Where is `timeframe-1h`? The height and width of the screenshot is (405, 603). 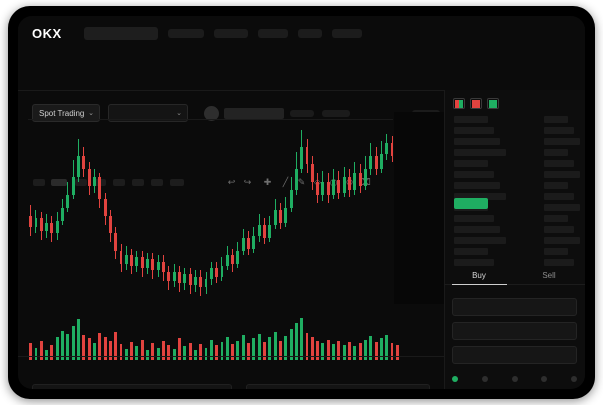 timeframe-1h is located at coordinates (81, 182).